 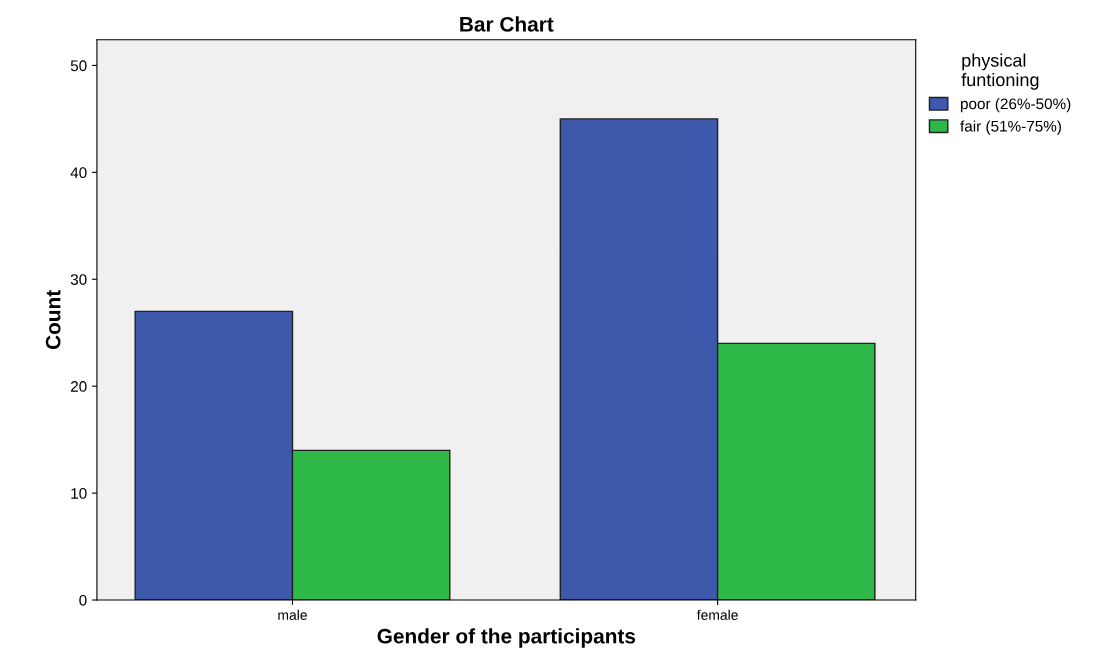 What do you see at coordinates (506, 638) in the screenshot?
I see `x-axis-title: Gender of the participants` at bounding box center [506, 638].